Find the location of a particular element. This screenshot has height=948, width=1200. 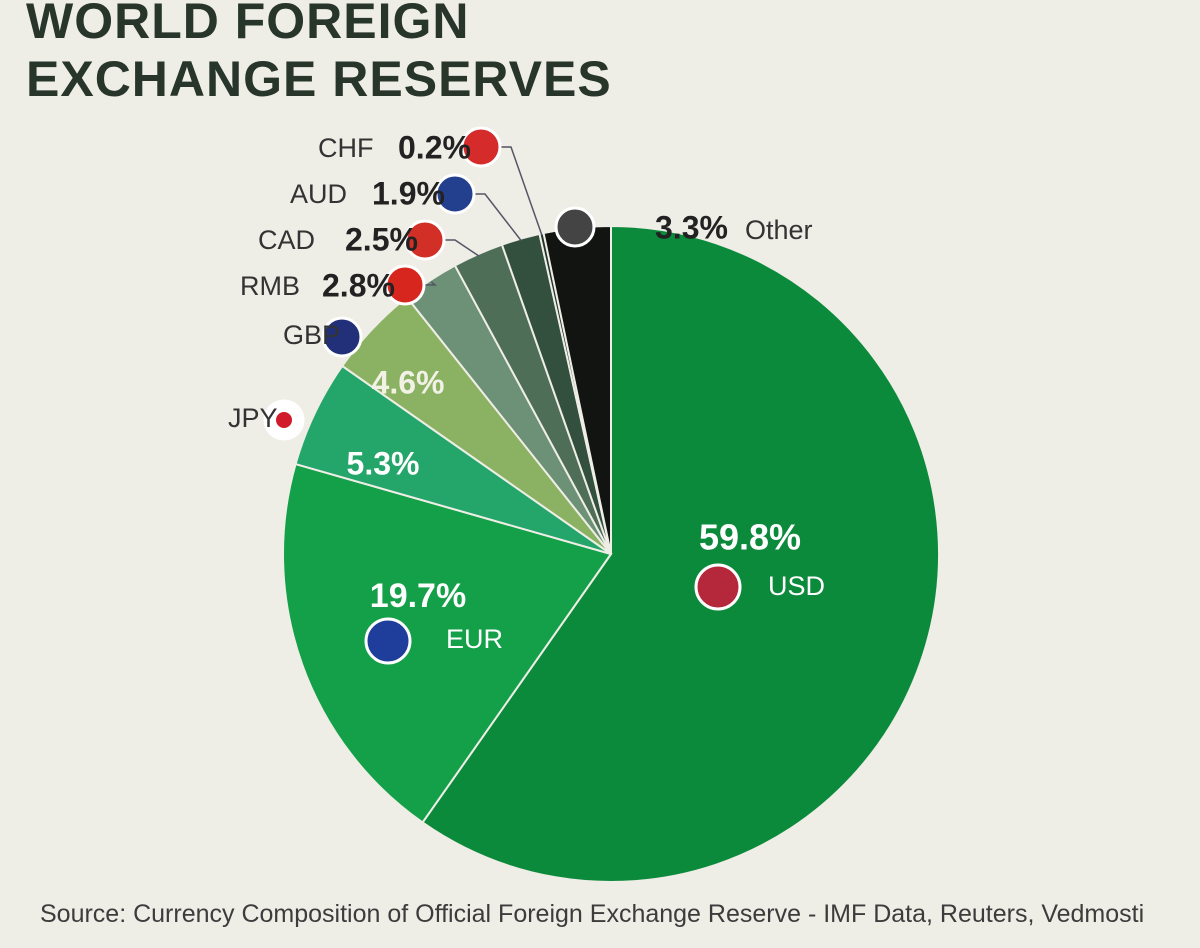

flag-icon-dot is located at coordinates (284, 420).